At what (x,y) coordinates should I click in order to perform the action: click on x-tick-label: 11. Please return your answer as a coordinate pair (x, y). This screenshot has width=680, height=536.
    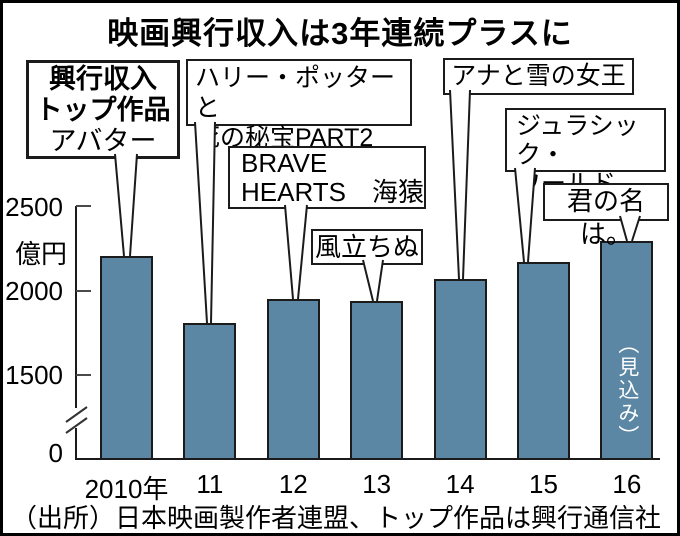
    Looking at the image, I should click on (210, 484).